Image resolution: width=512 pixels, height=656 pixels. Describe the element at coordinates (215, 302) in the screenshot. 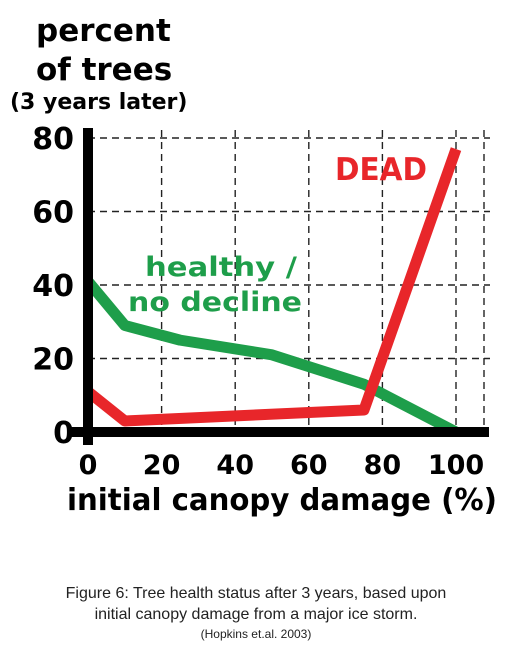

I see `series-label-healthy-line-2: no decline` at that location.